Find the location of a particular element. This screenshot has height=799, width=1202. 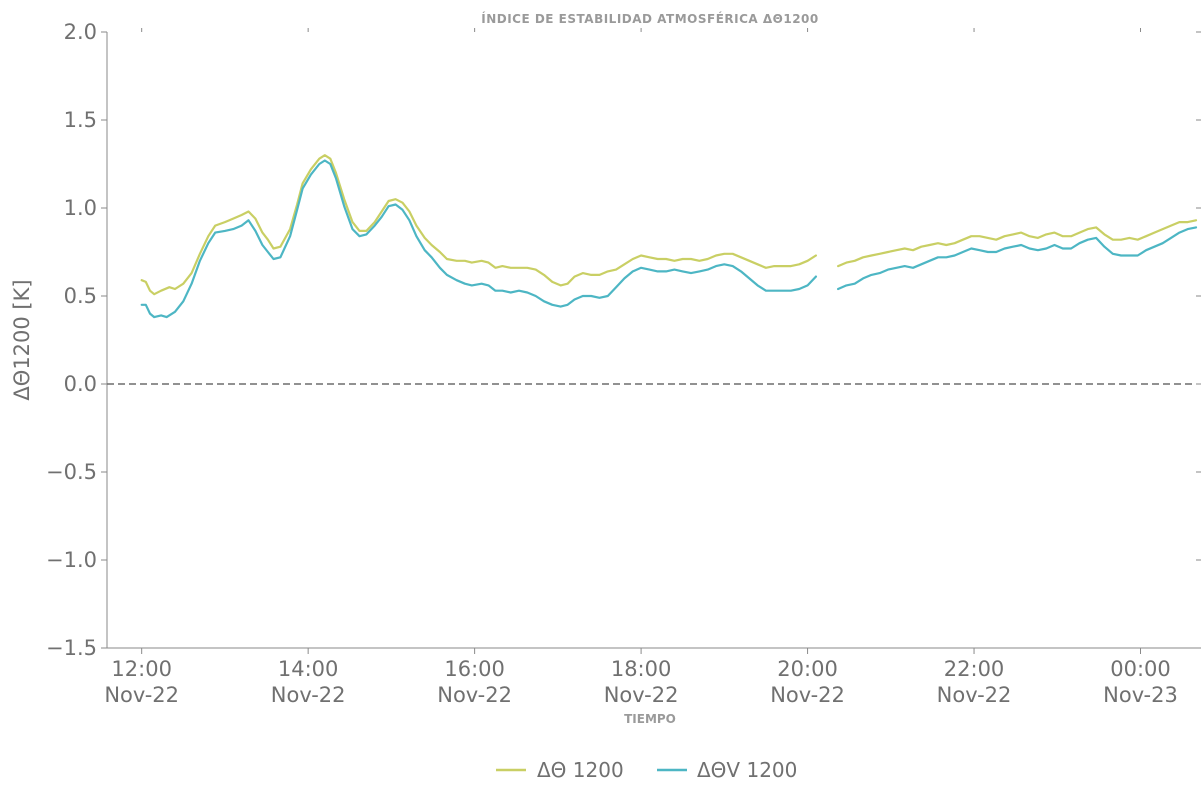

x-axis-label: TIEMPO is located at coordinates (650, 719).